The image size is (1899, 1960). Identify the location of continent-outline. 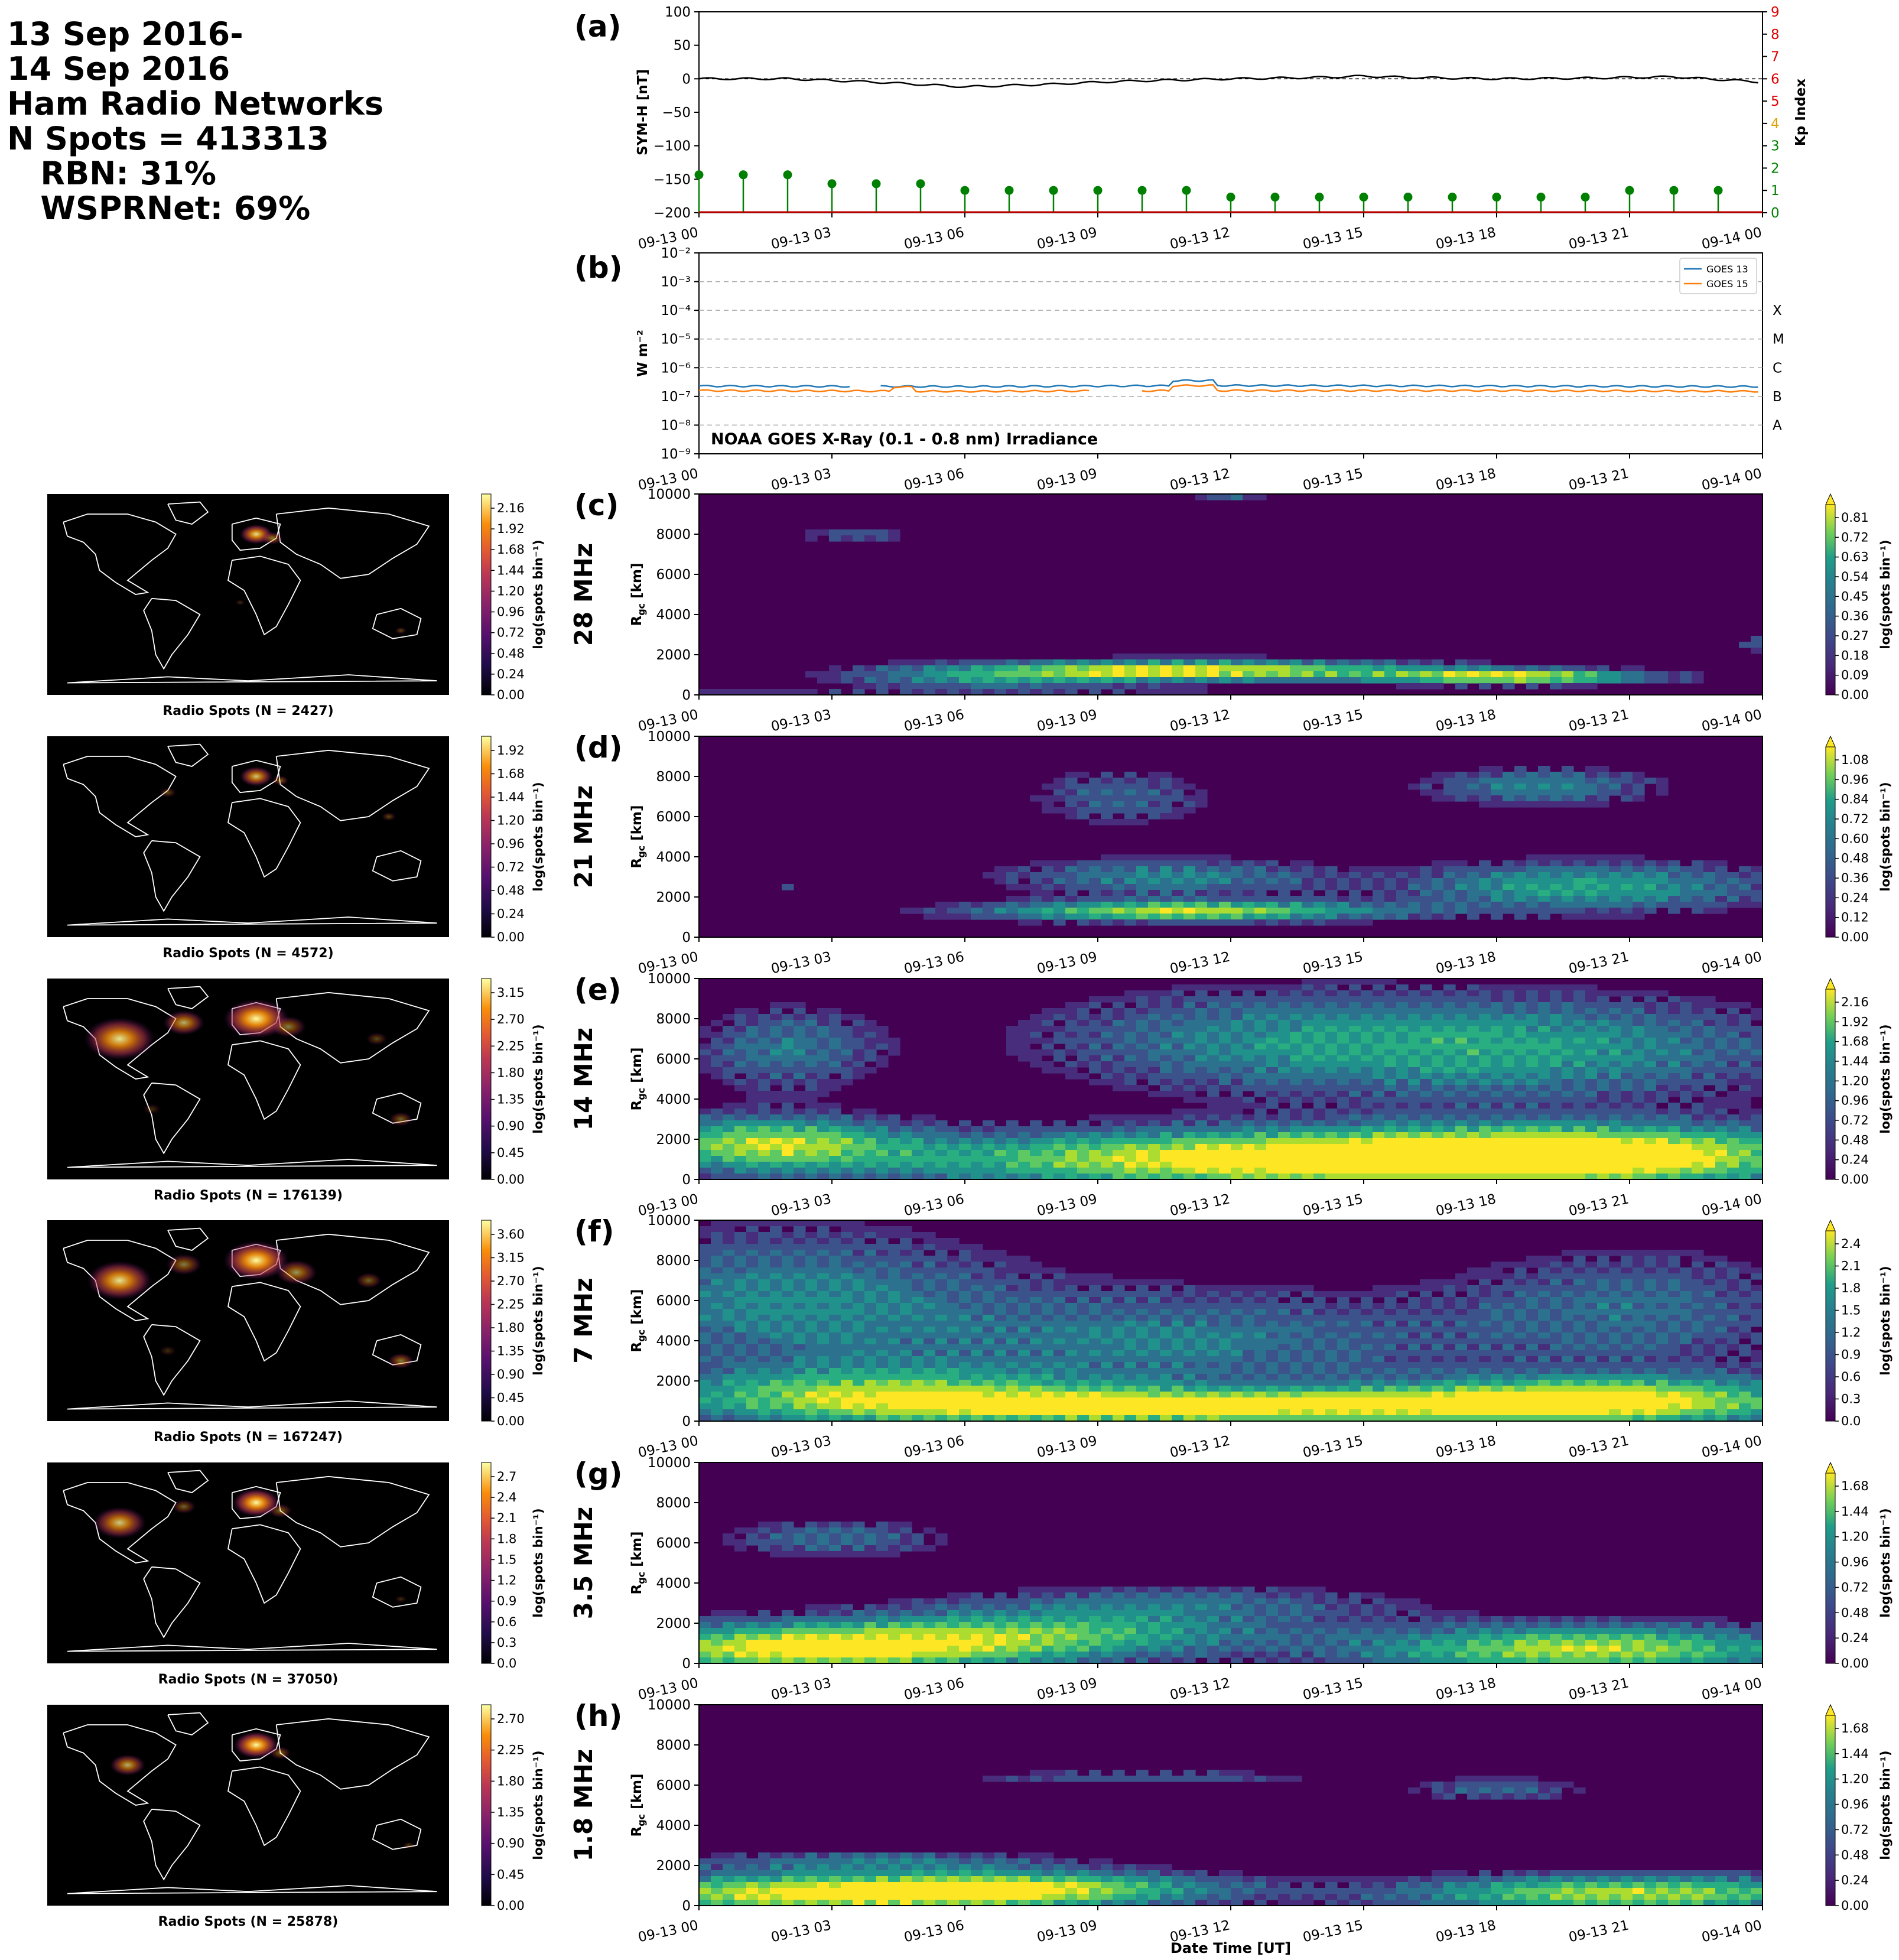
(264, 1322).